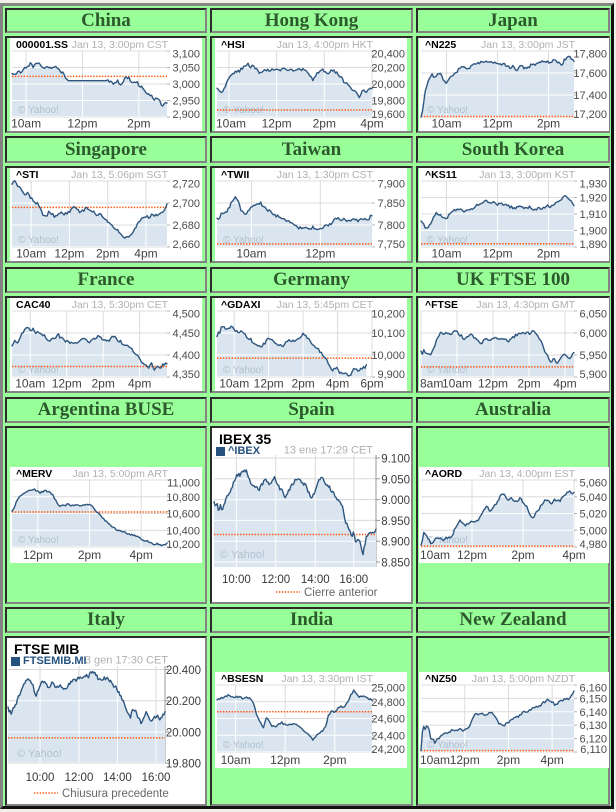 This screenshot has width=616, height=812. I want to click on svg-text: CAC40, so click(33, 305).